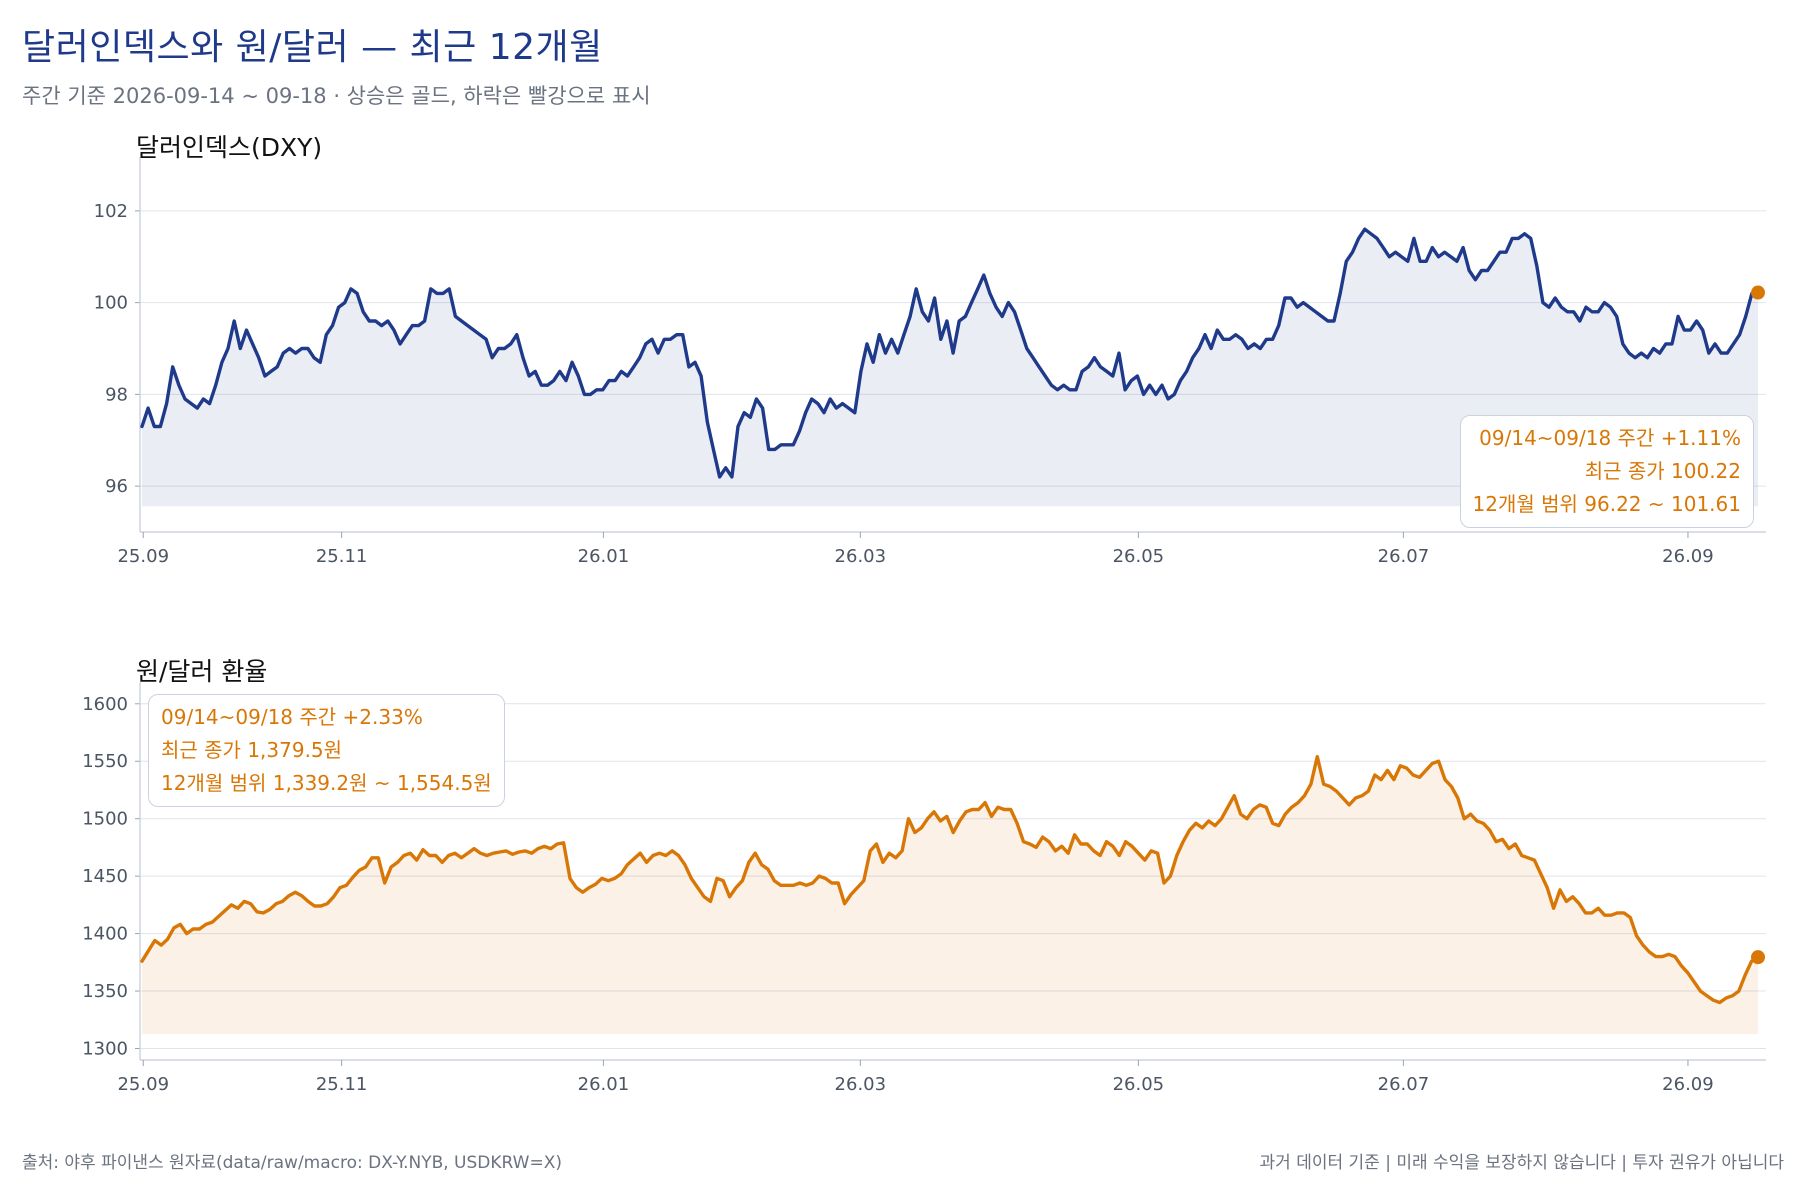 The width and height of the screenshot is (1800, 1185). Describe the element at coordinates (1688, 1084) in the screenshot. I see `krw-x-tick-label: 26.09` at that location.